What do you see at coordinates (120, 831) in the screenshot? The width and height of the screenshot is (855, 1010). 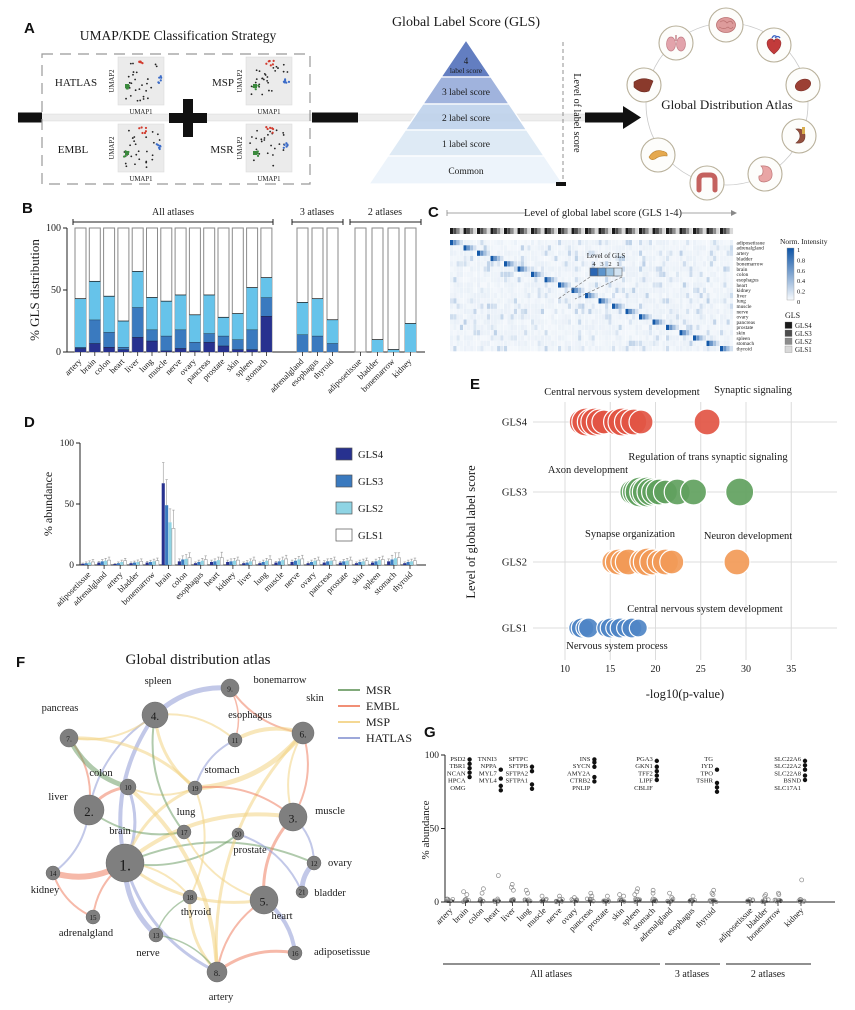 I see `f-node-label: brain` at bounding box center [120, 831].